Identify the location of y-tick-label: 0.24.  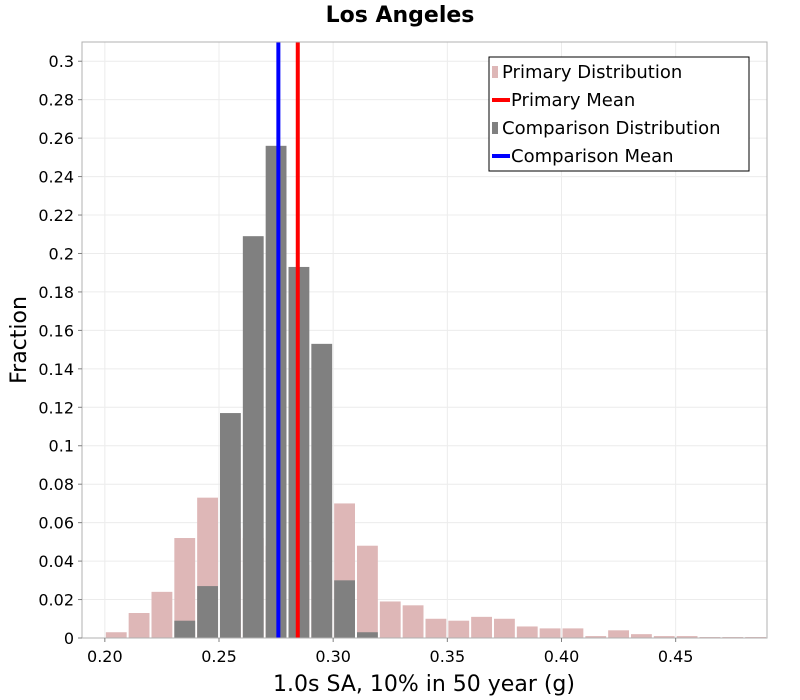
(56, 177).